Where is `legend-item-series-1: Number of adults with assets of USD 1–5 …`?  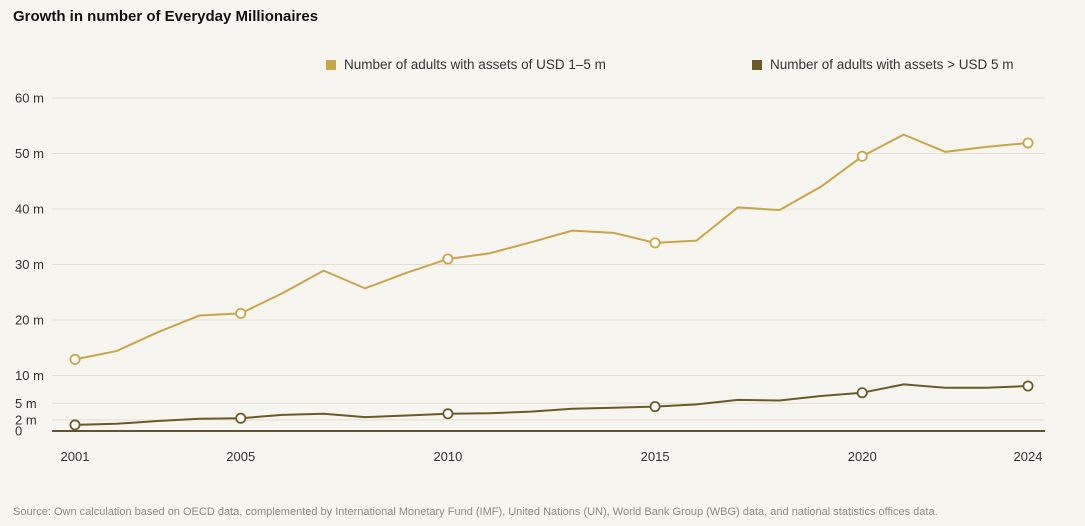 legend-item-series-1: Number of adults with assets of USD 1–5 … is located at coordinates (466, 64).